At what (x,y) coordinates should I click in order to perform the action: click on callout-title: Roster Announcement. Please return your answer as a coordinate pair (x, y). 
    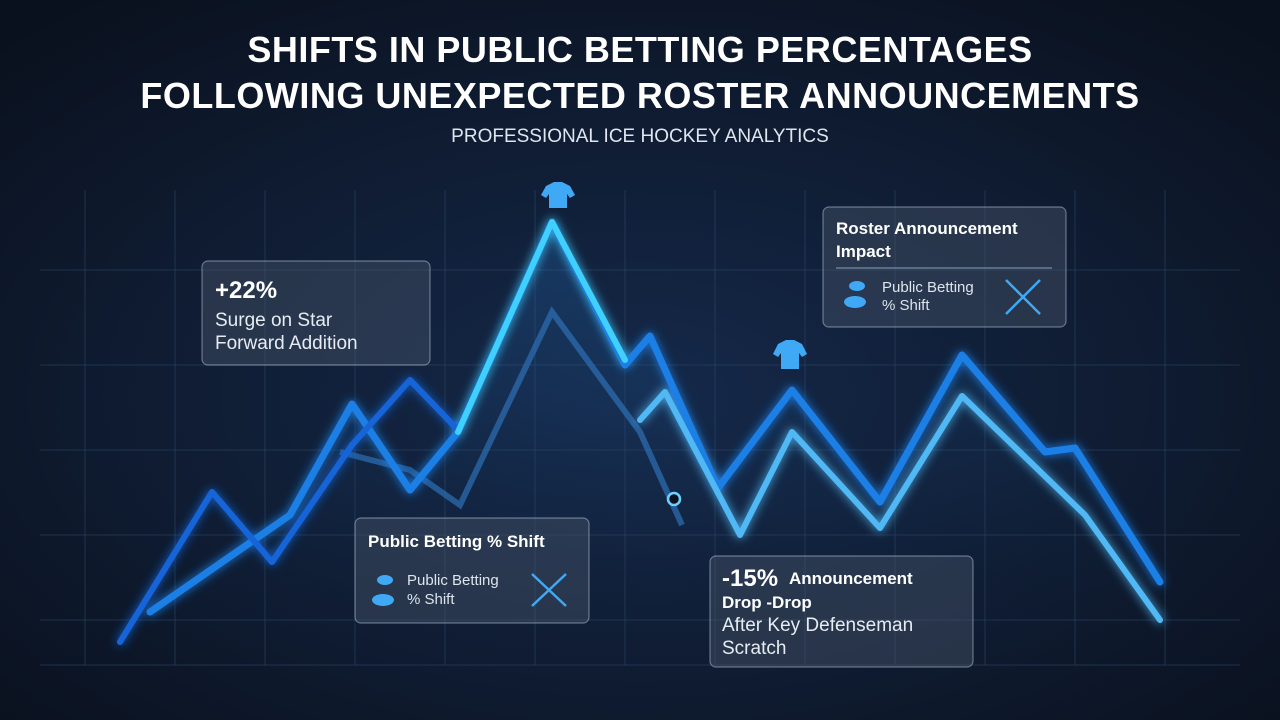
    Looking at the image, I should click on (927, 228).